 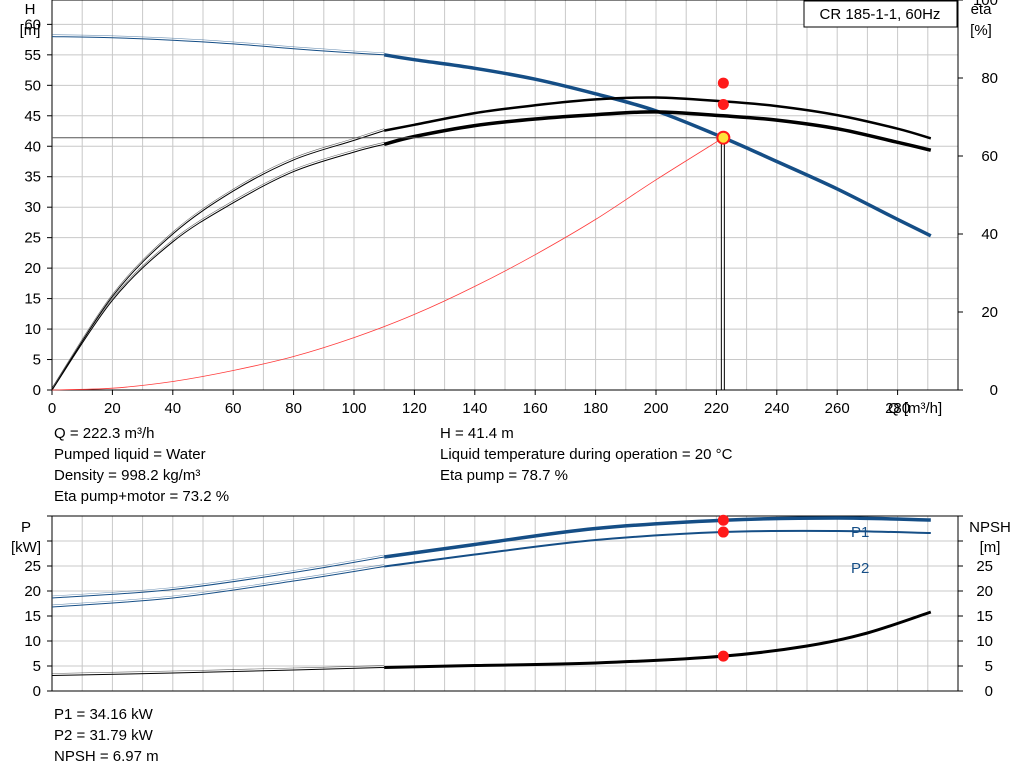 What do you see at coordinates (32, 616) in the screenshot?
I see `p-tick-label: 15` at bounding box center [32, 616].